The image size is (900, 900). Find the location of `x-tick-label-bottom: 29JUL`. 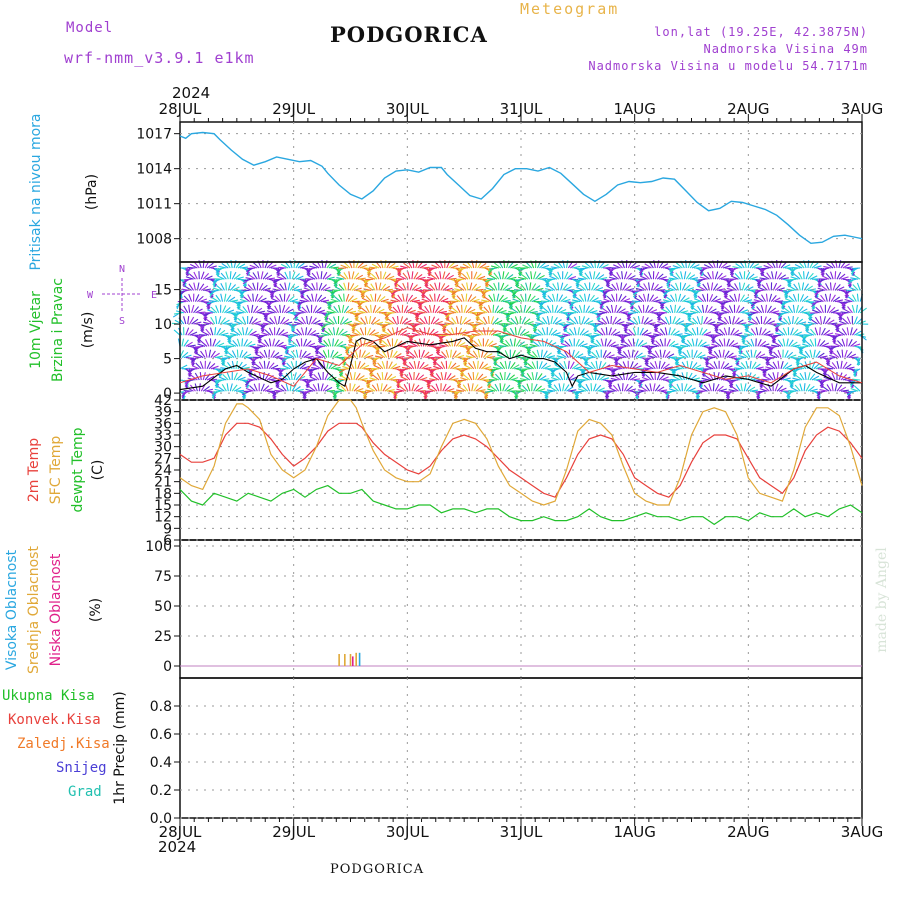

x-tick-label-bottom: 29JUL is located at coordinates (293, 832).